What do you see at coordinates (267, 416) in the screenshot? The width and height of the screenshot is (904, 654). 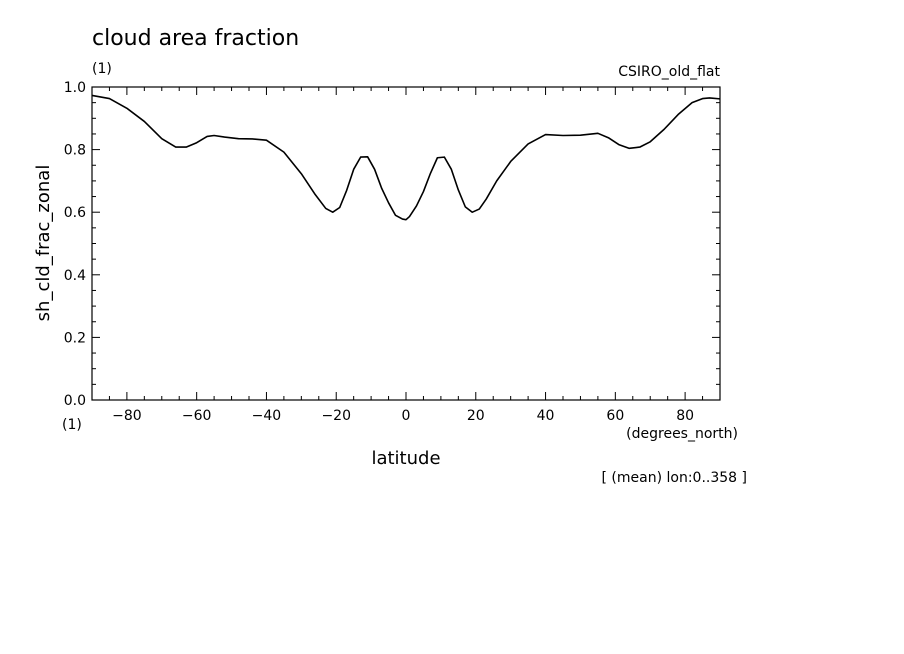 I see `x-tick-label: −40` at bounding box center [267, 416].